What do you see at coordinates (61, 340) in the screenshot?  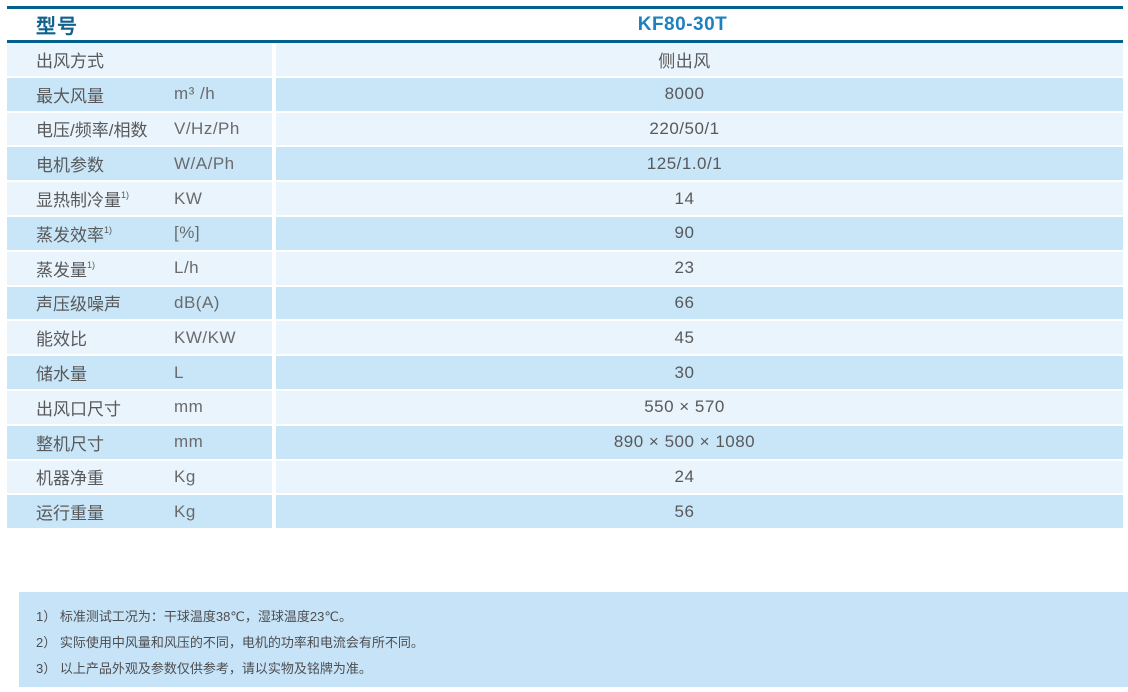 I see `spec-name: 能效比` at bounding box center [61, 340].